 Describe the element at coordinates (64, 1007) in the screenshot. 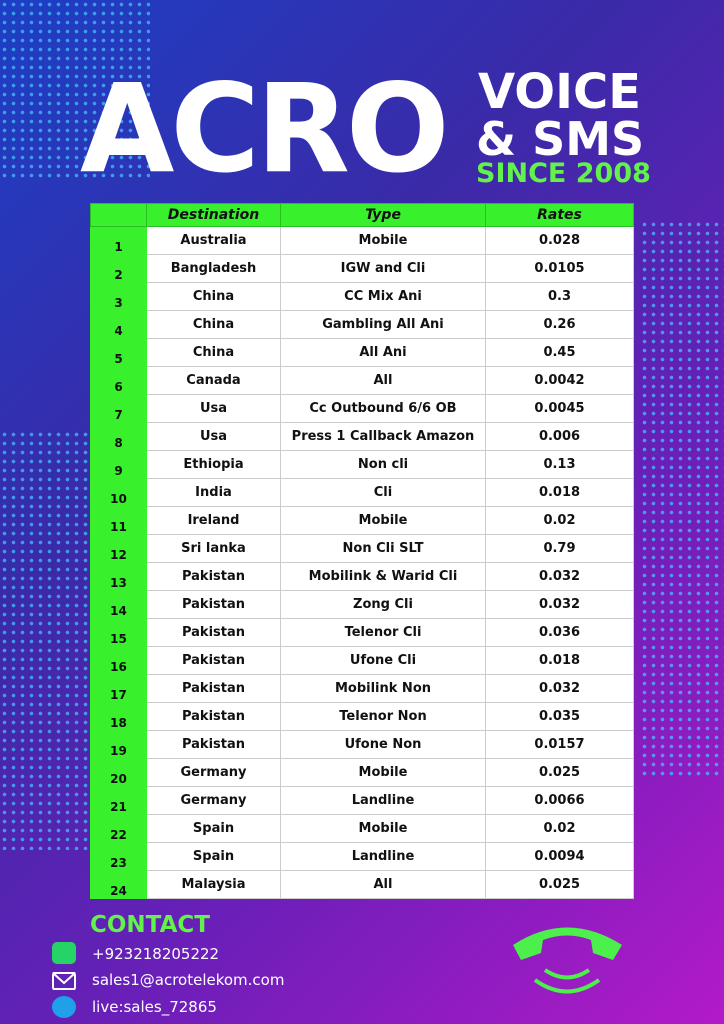

I see `skype-icon` at that location.